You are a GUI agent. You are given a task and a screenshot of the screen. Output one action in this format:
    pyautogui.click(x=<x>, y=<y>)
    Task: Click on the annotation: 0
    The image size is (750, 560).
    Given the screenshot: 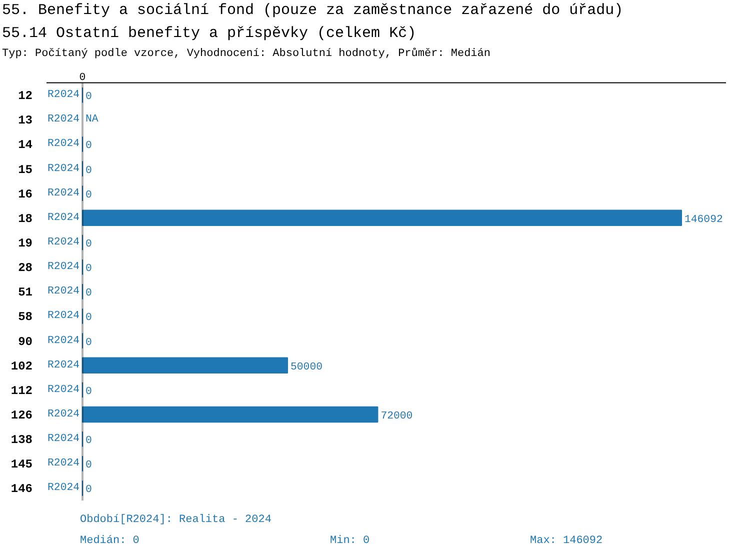 What is the action you would take?
    pyautogui.click(x=82, y=77)
    